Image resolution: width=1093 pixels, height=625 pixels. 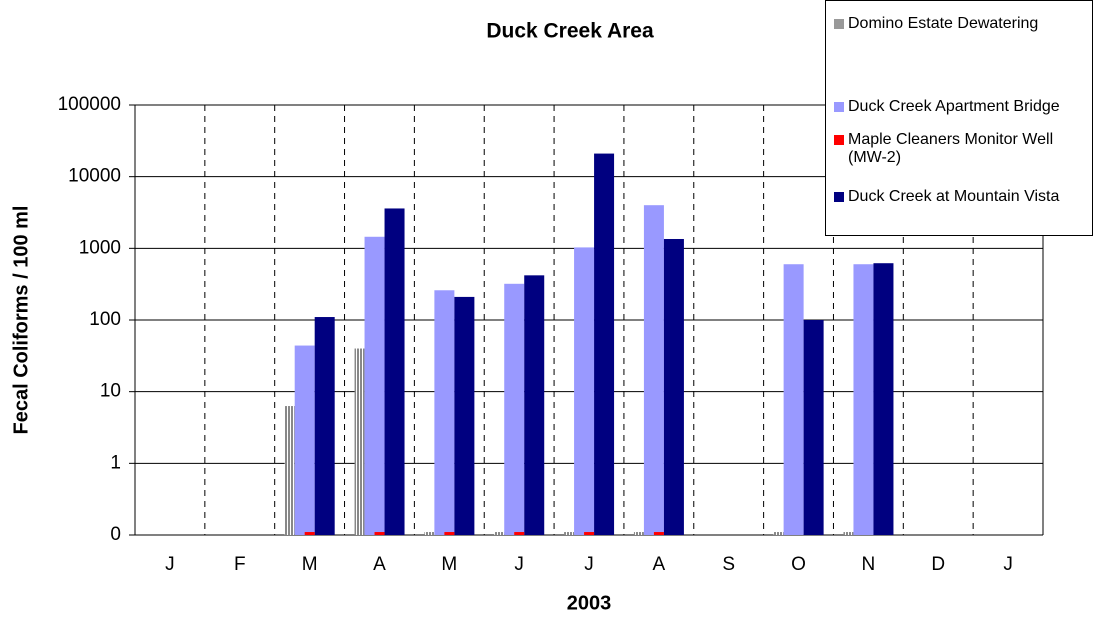 What do you see at coordinates (570, 31) in the screenshot?
I see `chart-title: Duck Creek Area` at bounding box center [570, 31].